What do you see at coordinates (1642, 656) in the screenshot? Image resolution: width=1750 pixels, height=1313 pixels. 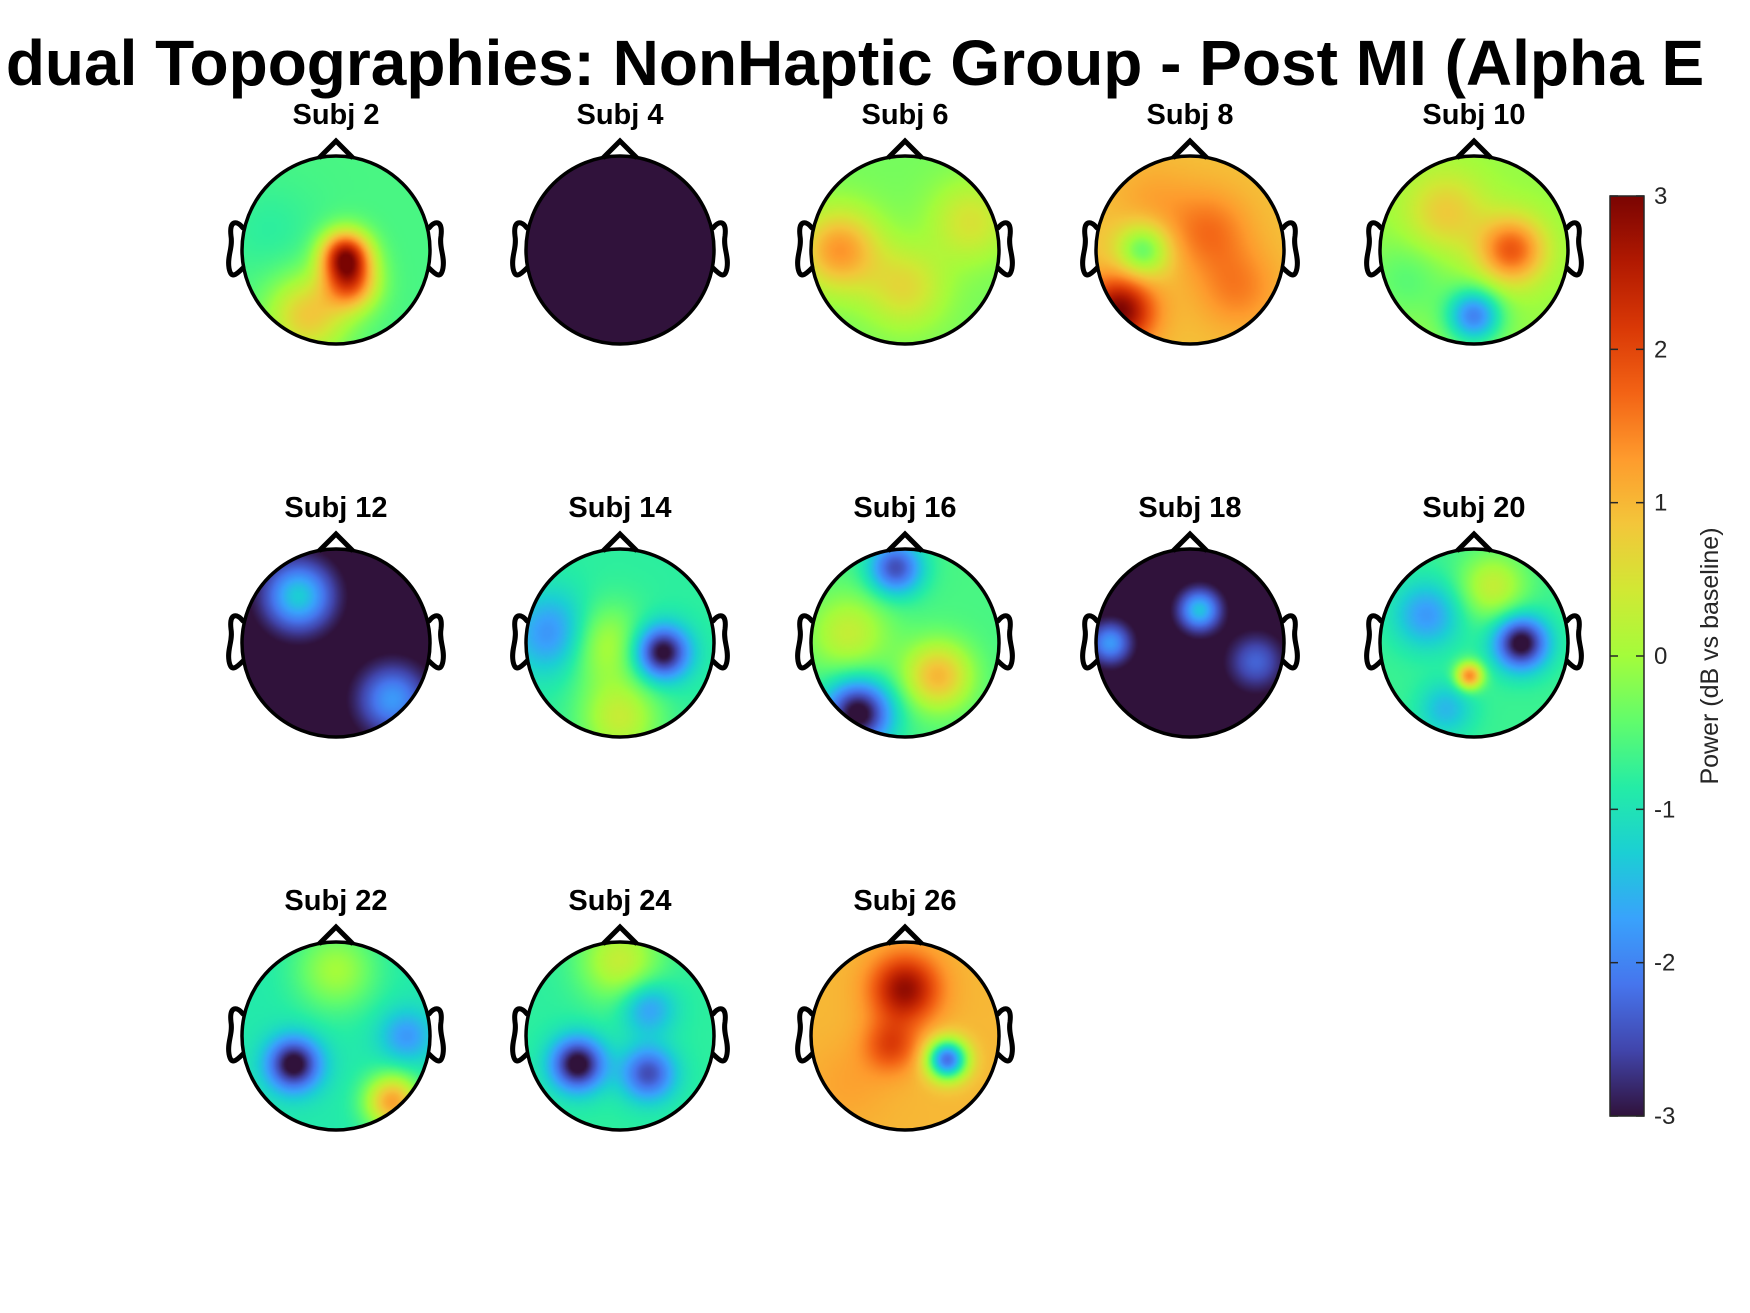 I see `colorbar-ticks: 3 2 1 0 -1 -2 -3` at bounding box center [1642, 656].